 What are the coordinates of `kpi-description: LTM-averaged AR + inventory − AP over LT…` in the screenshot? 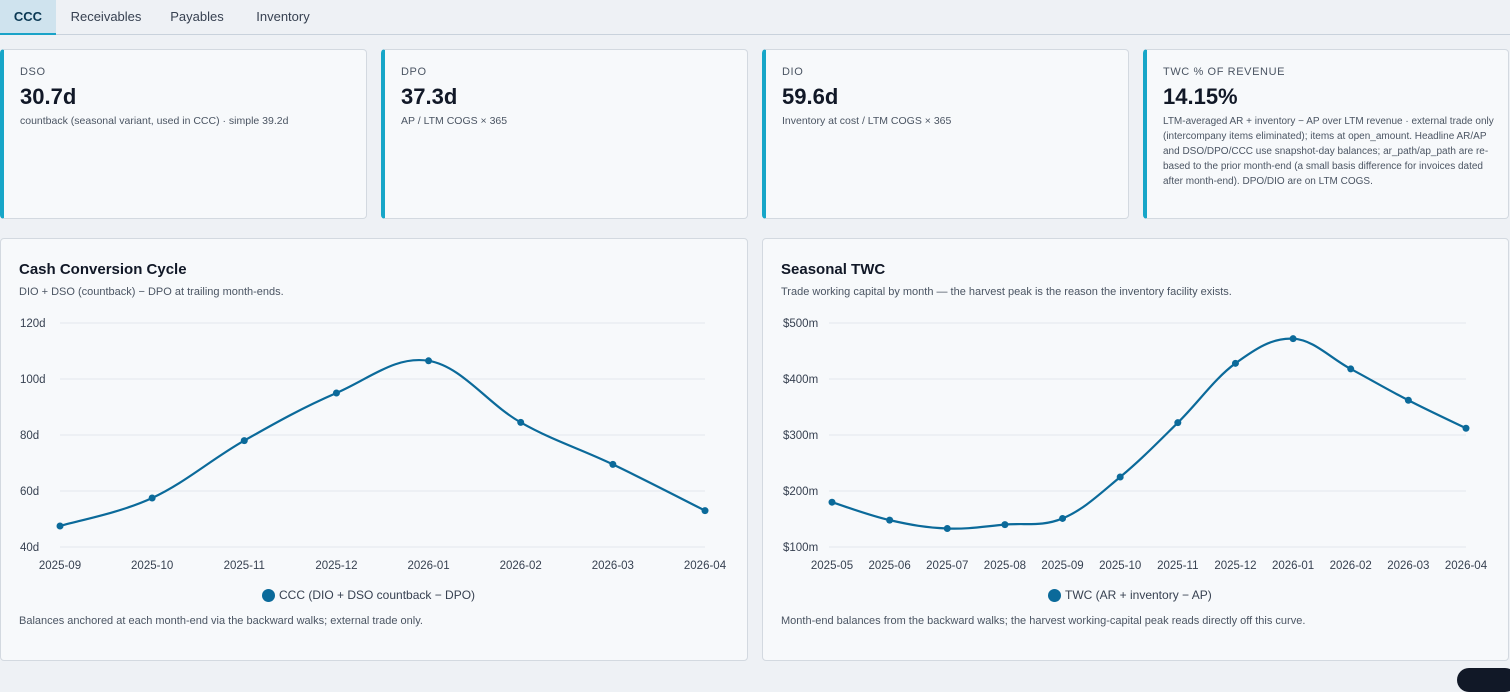 It's located at (1328, 151).